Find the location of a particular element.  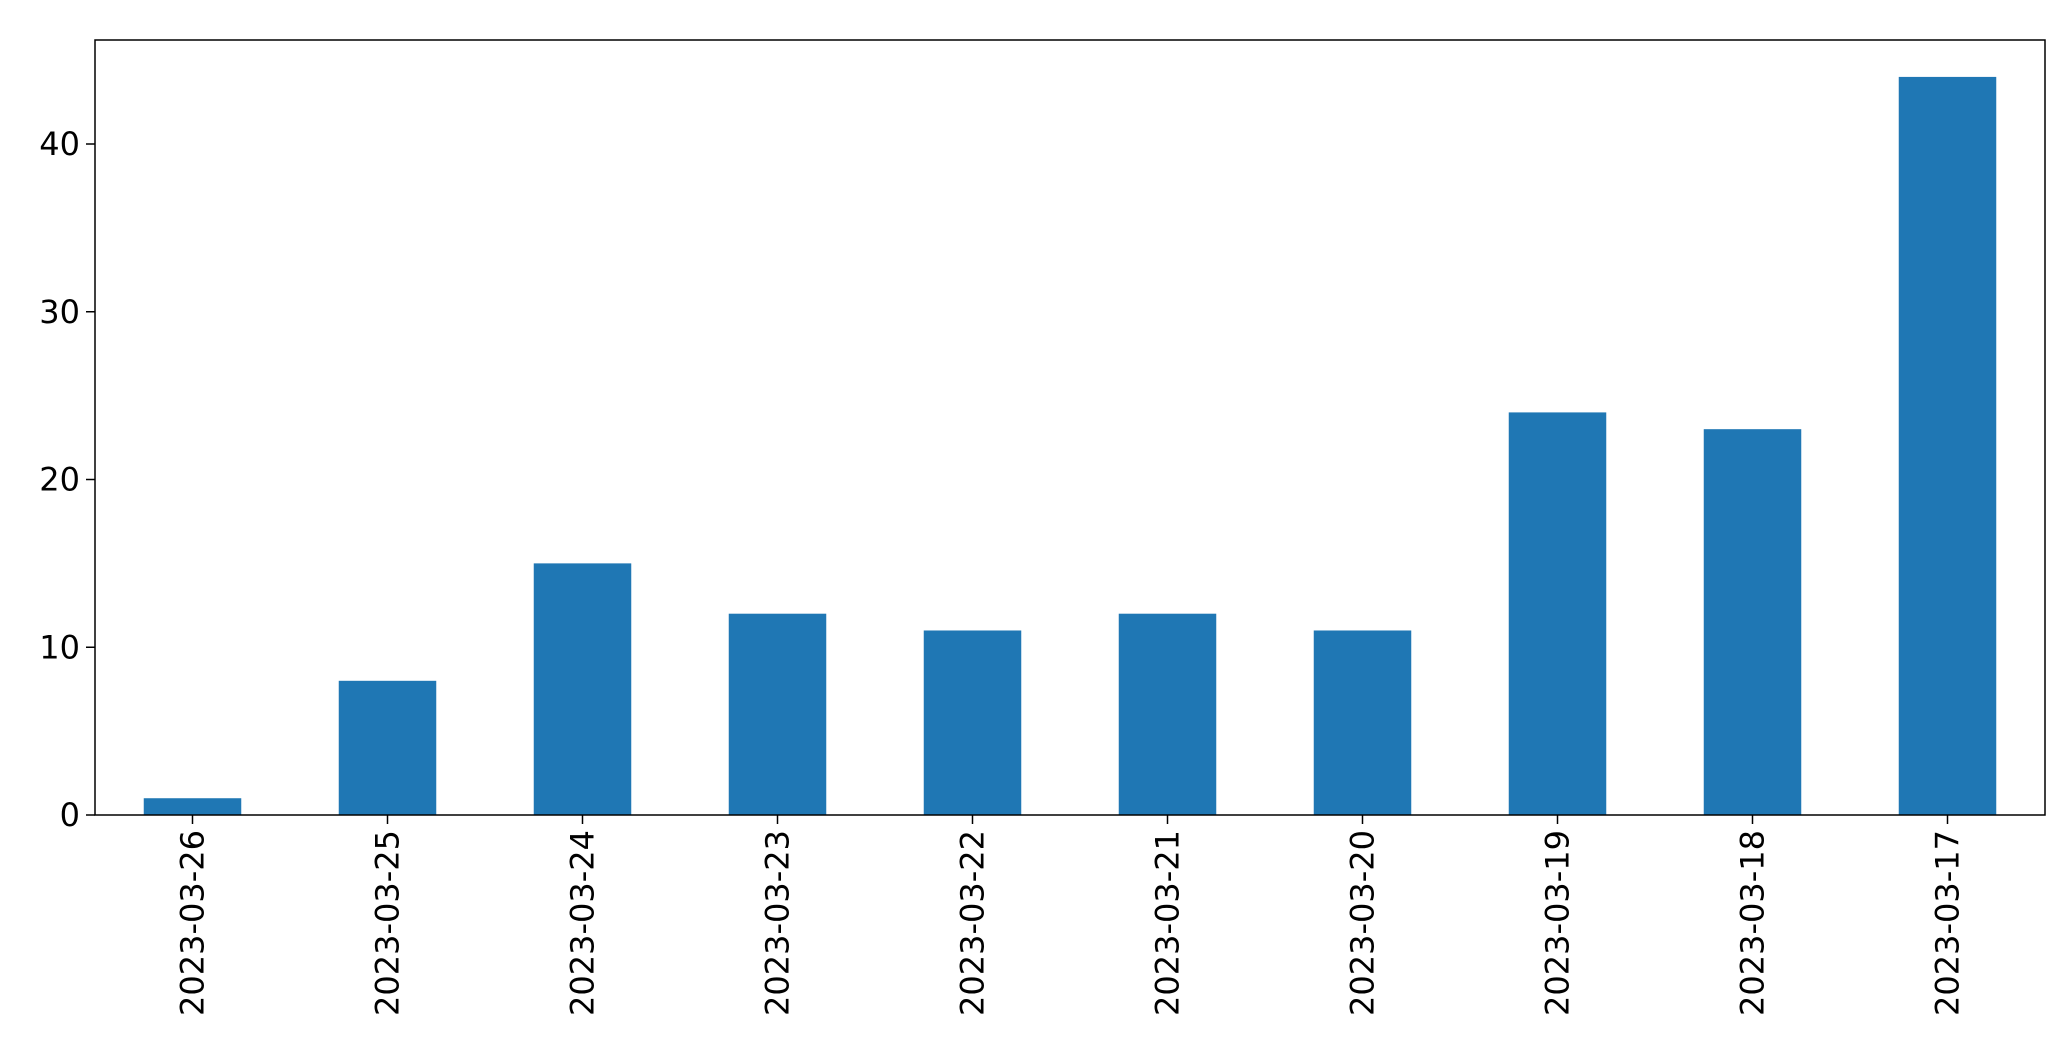

x-tick-label: 2023-03-19 is located at coordinates (1558, 923).